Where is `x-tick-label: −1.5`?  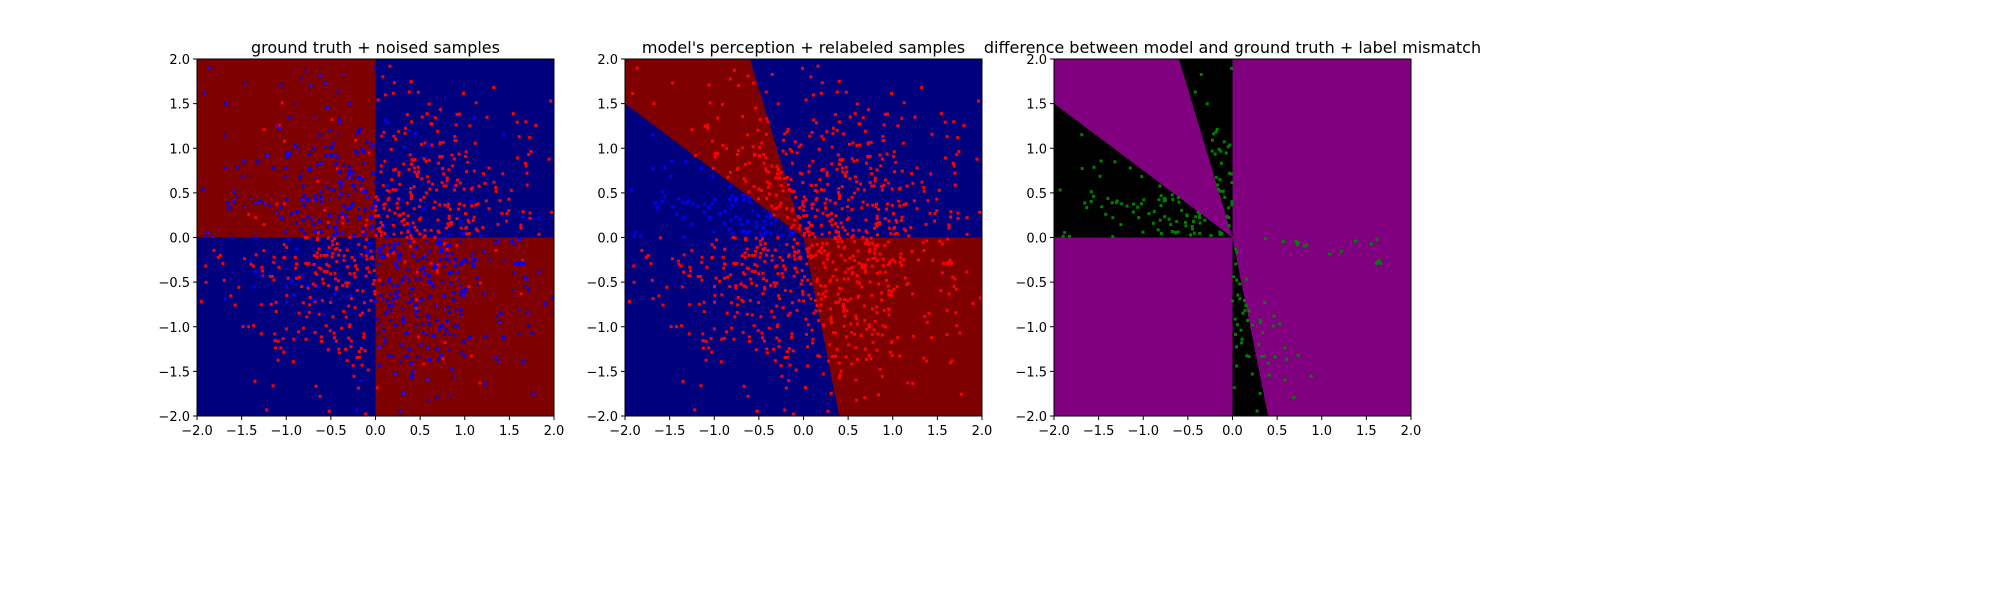 x-tick-label: −1.5 is located at coordinates (670, 431).